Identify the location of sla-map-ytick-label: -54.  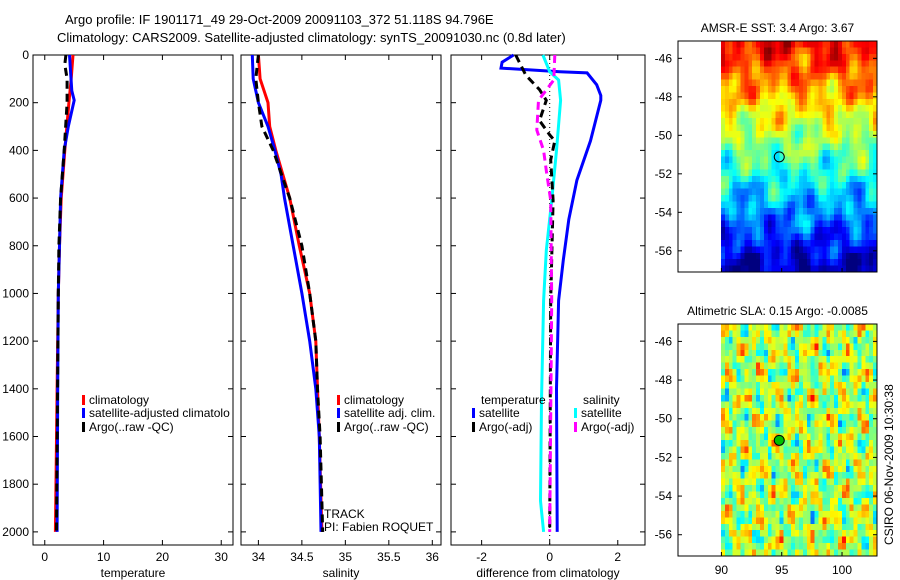
(664, 496).